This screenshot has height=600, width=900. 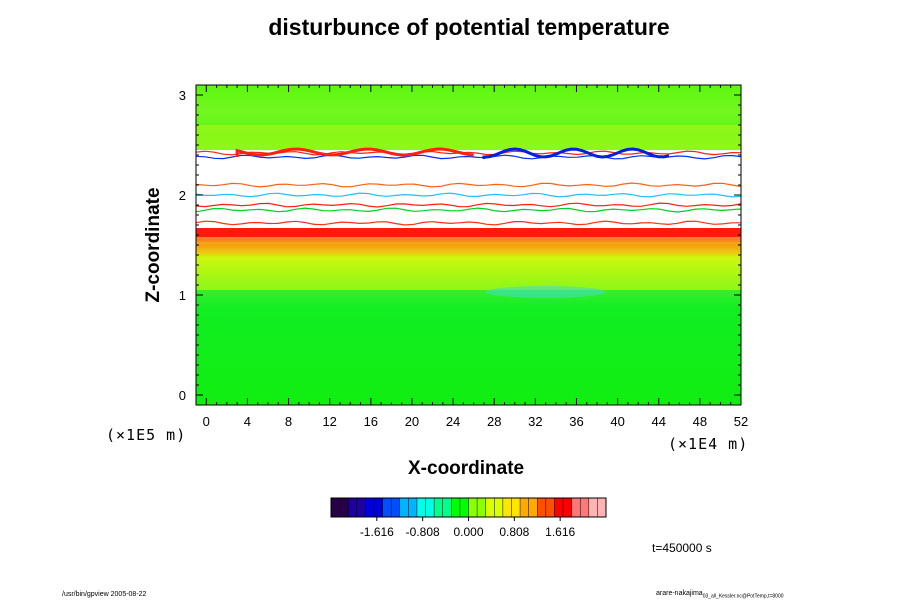 I want to click on x-tick-label: 40, so click(x=617, y=421).